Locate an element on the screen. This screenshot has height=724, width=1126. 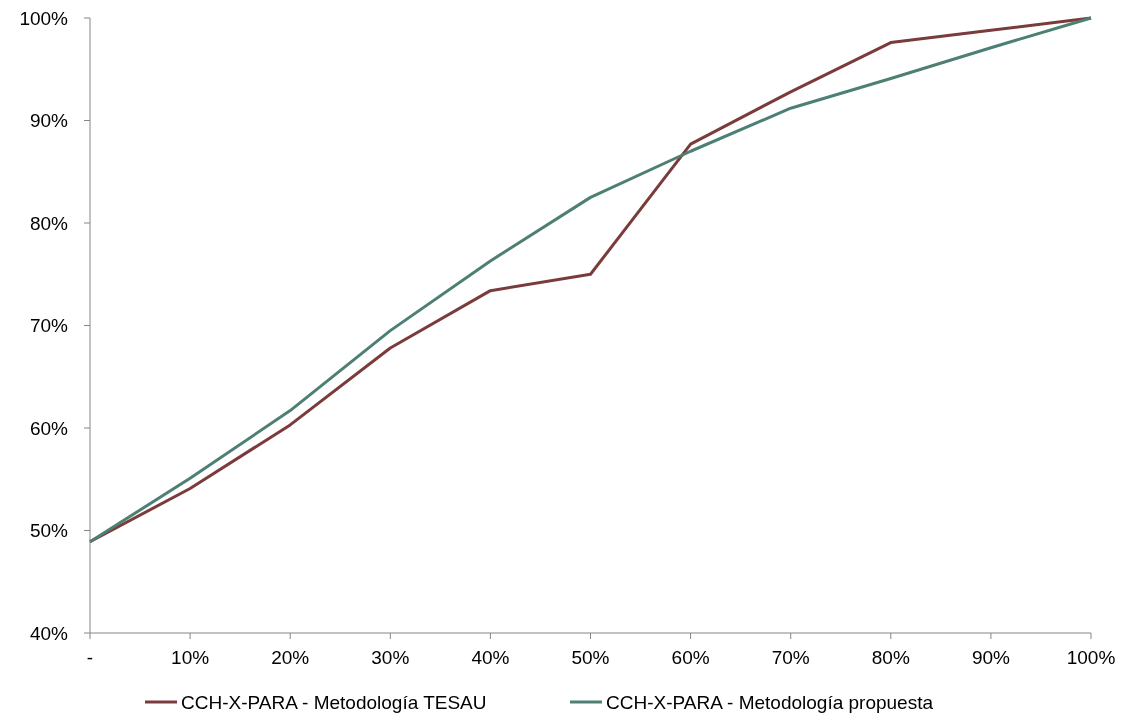
y-tick-label: 90% is located at coordinates (49, 121).